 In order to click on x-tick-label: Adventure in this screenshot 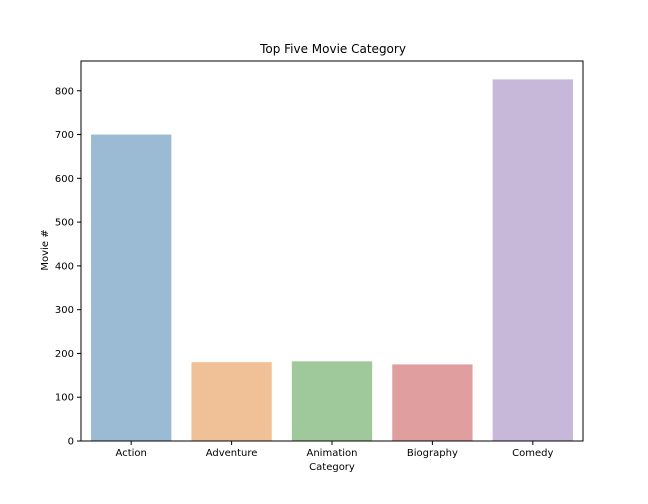, I will do `click(232, 453)`.